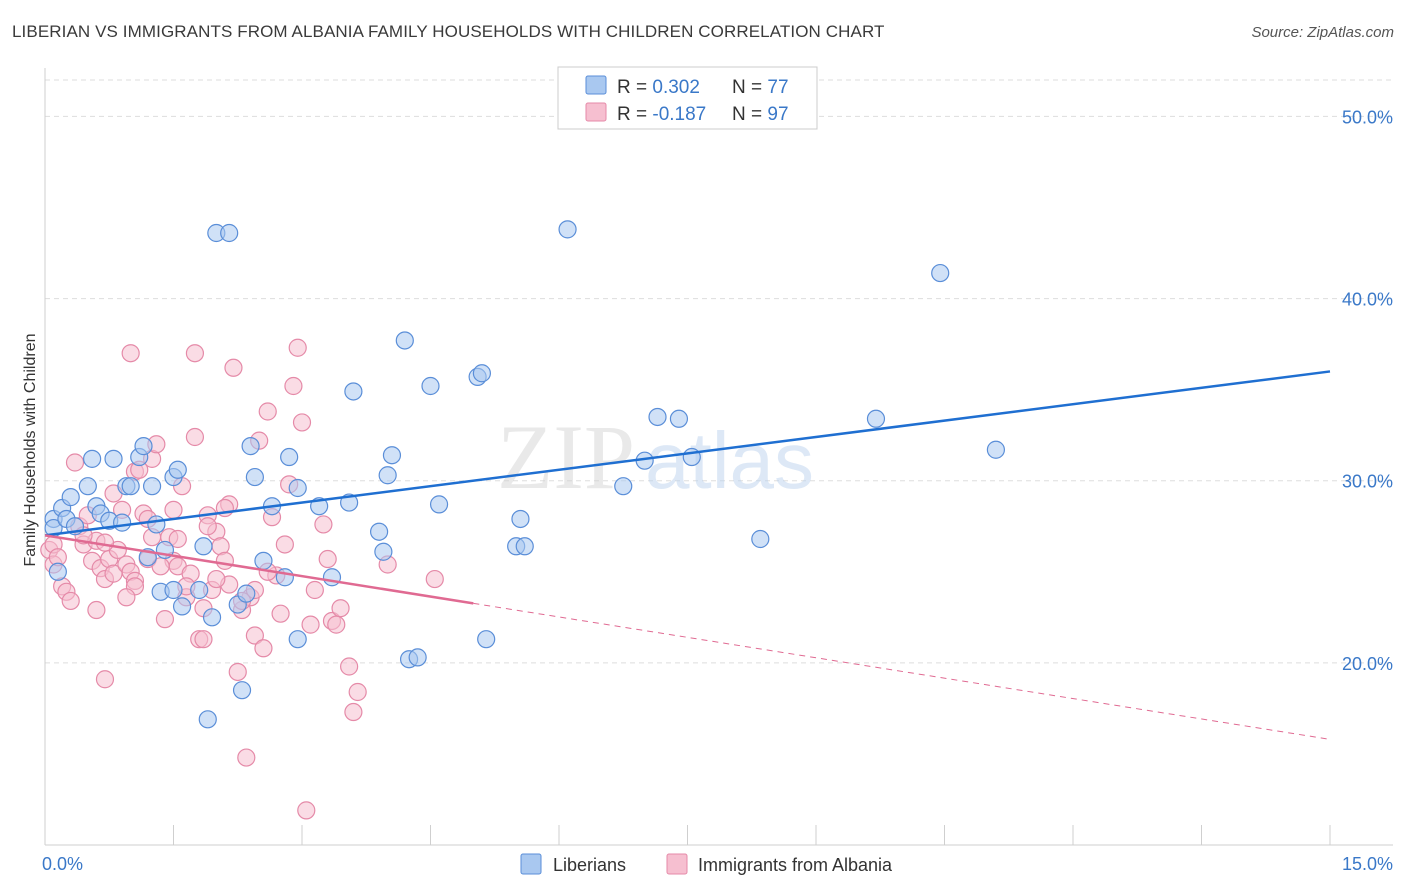 This screenshot has width=1406, height=892. I want to click on y-tick-label: 50.0%, so click(1367, 117).